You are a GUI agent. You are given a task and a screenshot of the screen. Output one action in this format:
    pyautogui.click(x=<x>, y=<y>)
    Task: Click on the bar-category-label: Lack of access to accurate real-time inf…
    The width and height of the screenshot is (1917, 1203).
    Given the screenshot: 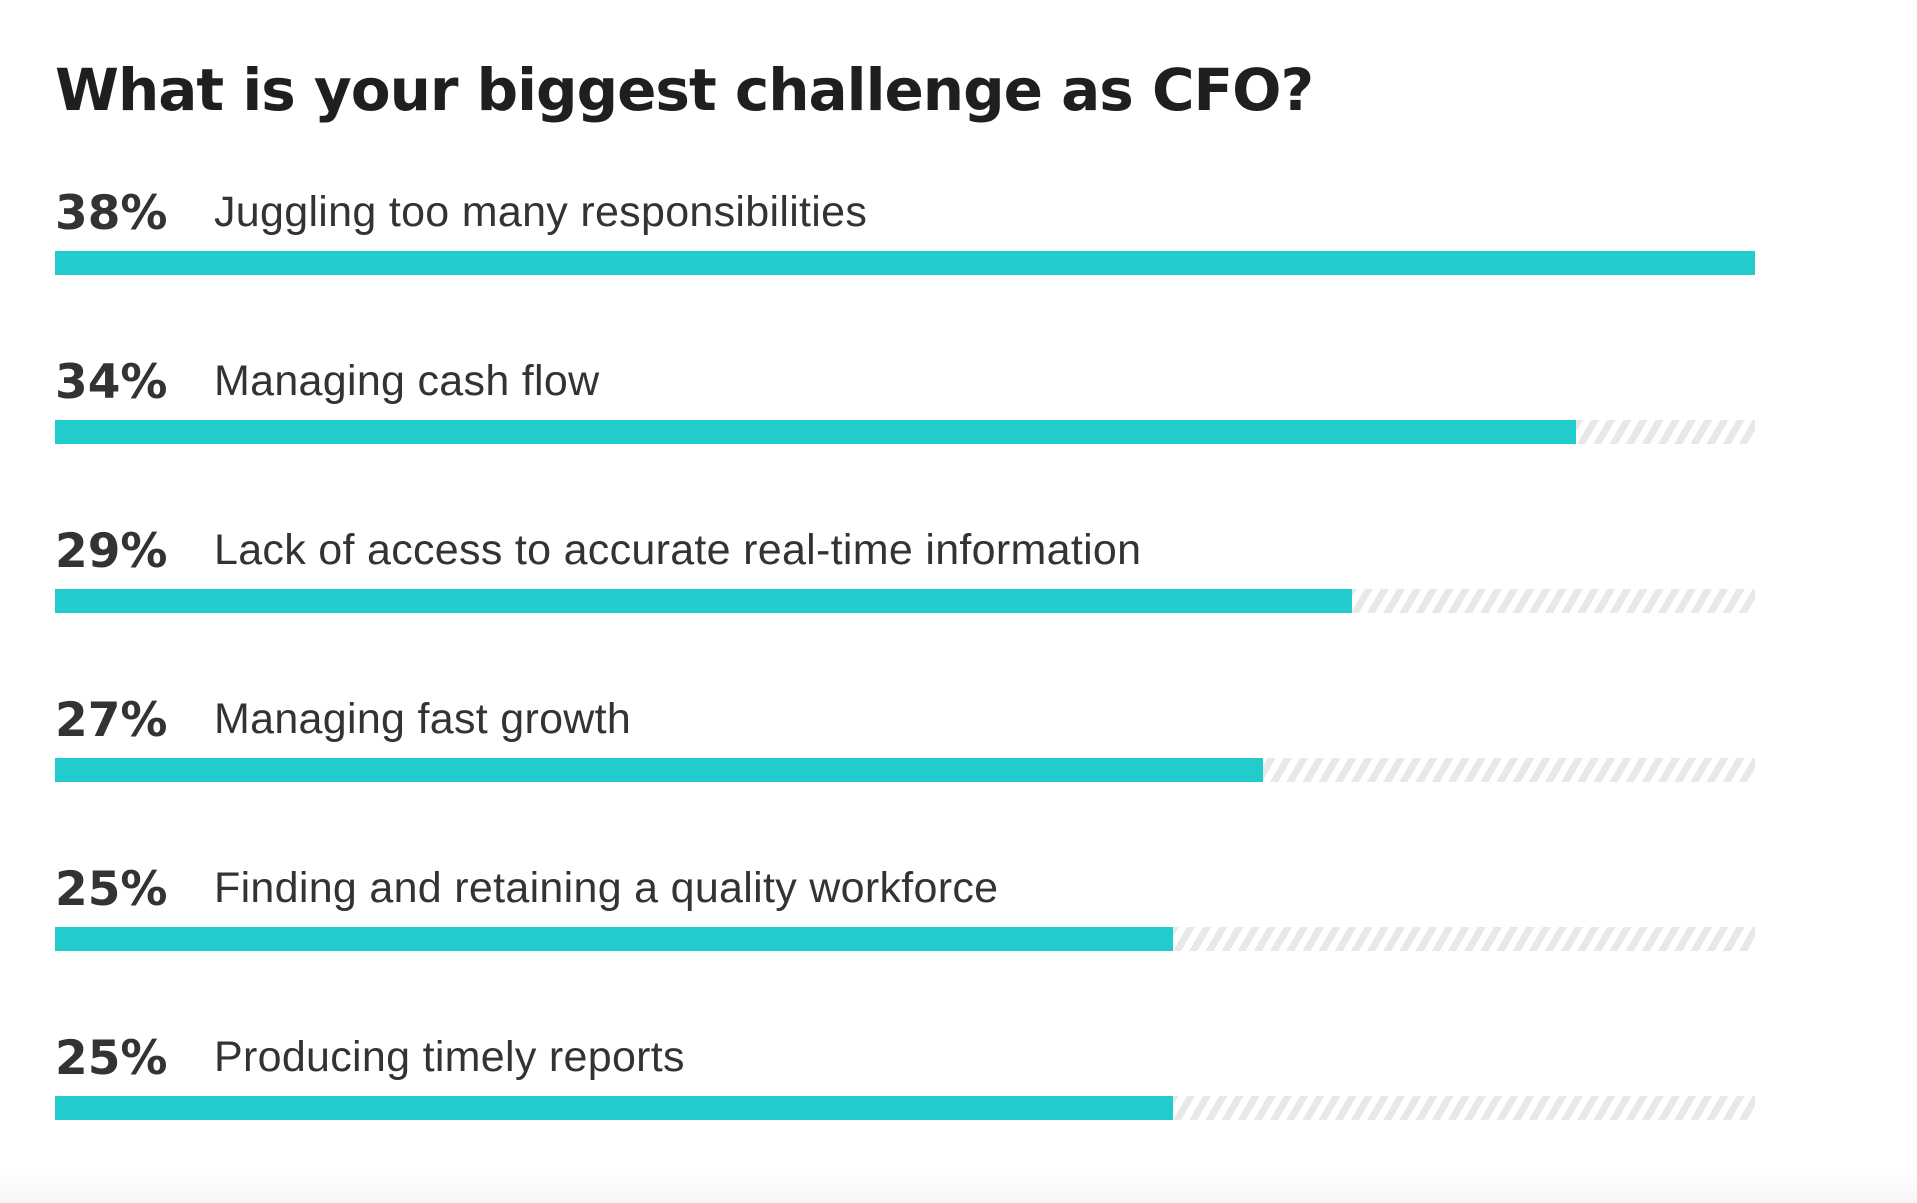 What is the action you would take?
    pyautogui.click(x=678, y=550)
    